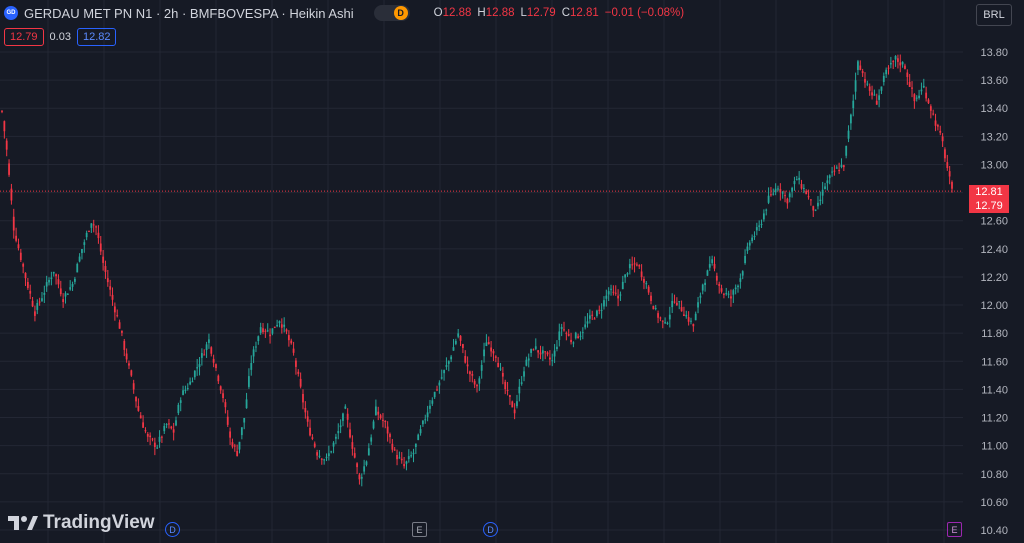 Image resolution: width=1024 pixels, height=543 pixels. I want to click on earnings-marker: E, so click(419, 529).